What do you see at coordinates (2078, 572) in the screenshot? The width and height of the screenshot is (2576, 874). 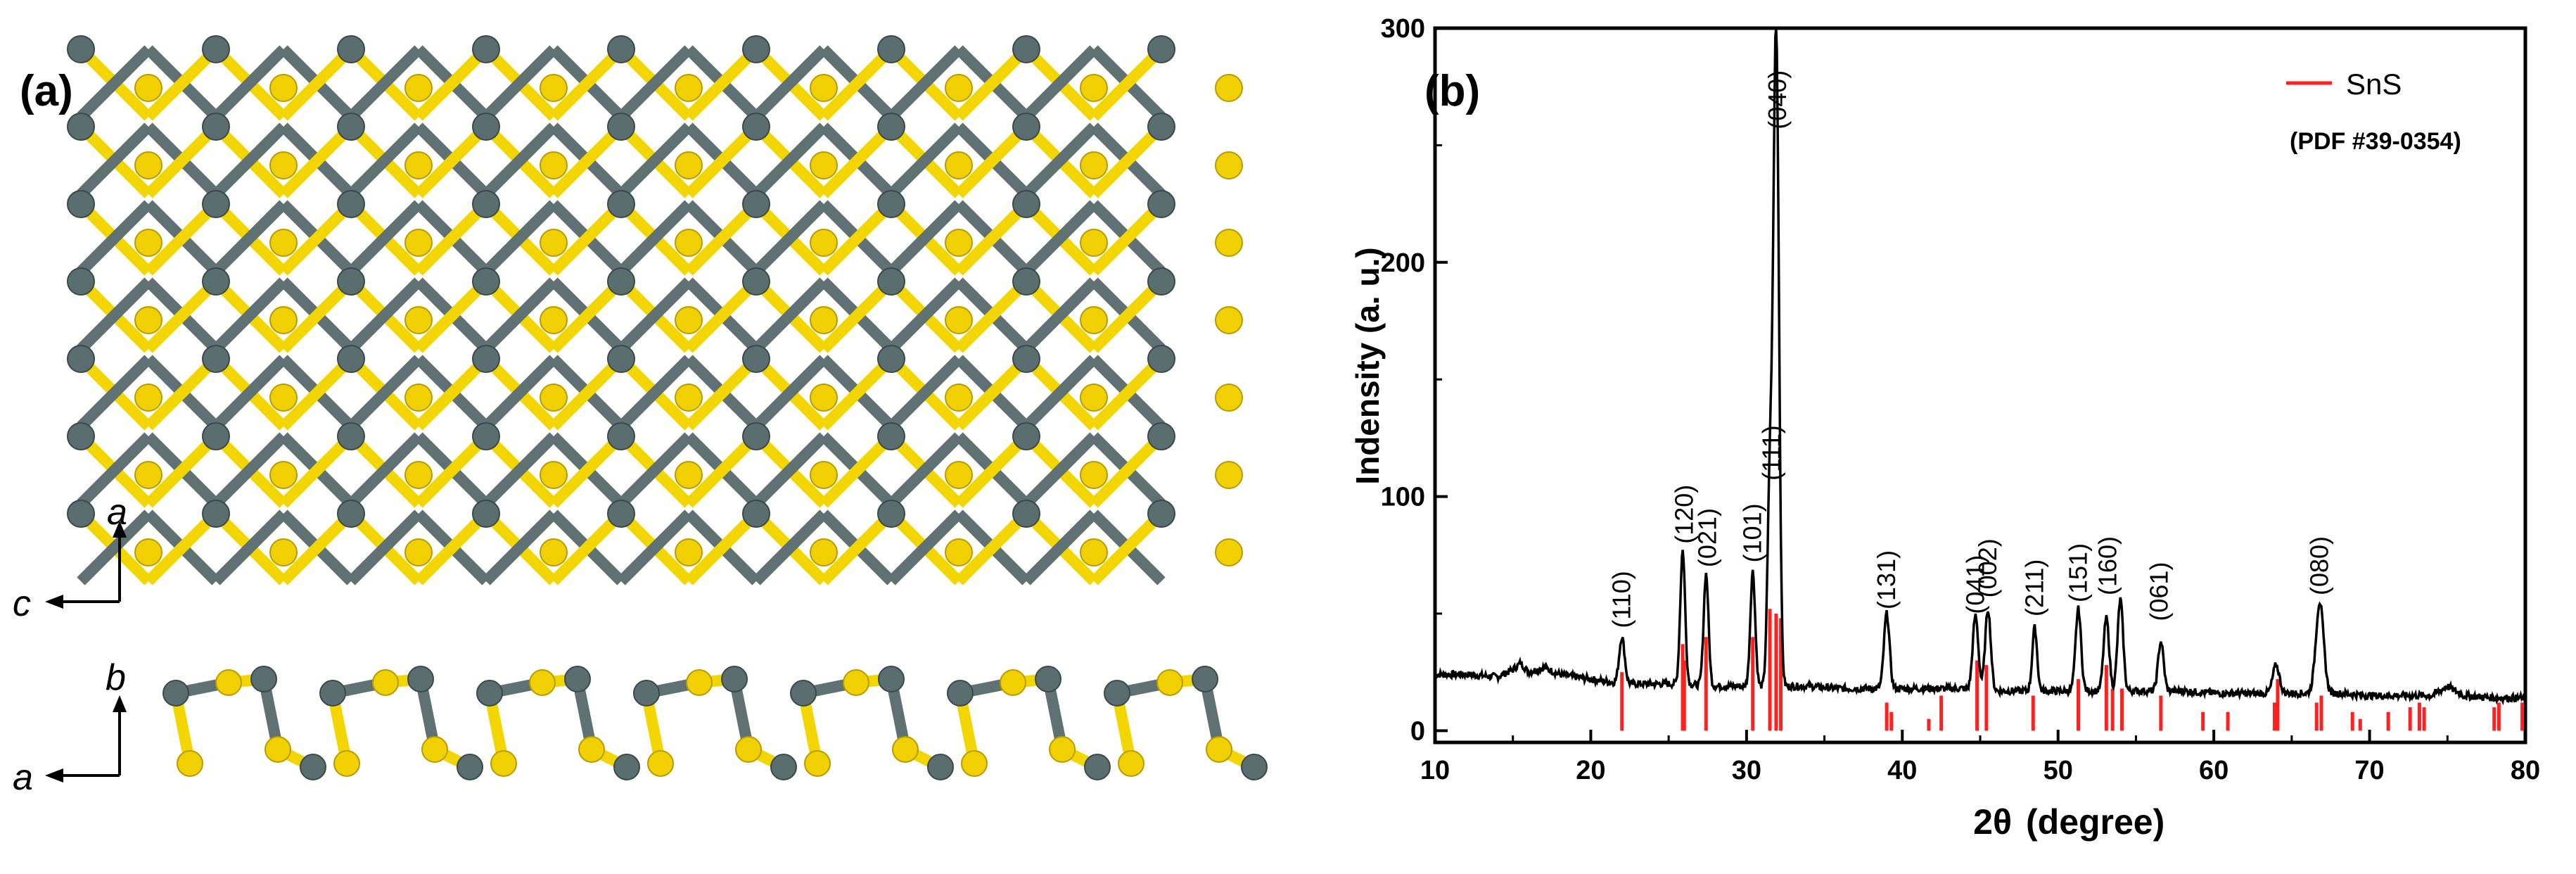 I see `peak-label: (151)` at bounding box center [2078, 572].